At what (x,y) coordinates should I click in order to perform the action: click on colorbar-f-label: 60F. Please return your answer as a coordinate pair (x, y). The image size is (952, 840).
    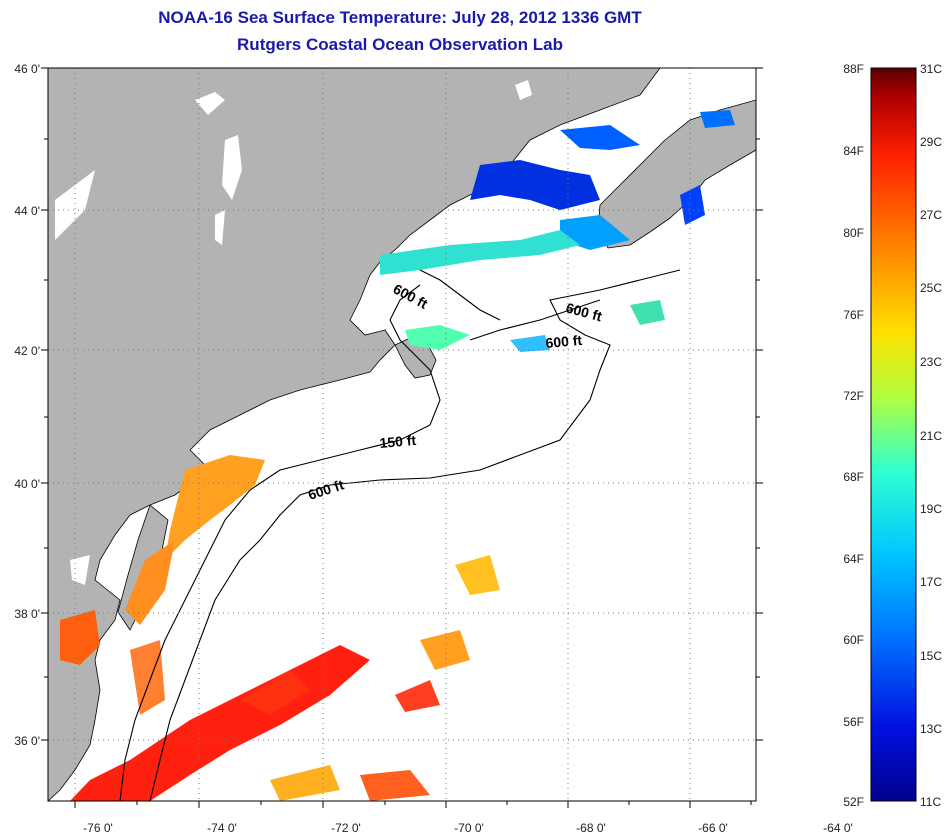
    Looking at the image, I should click on (853, 640).